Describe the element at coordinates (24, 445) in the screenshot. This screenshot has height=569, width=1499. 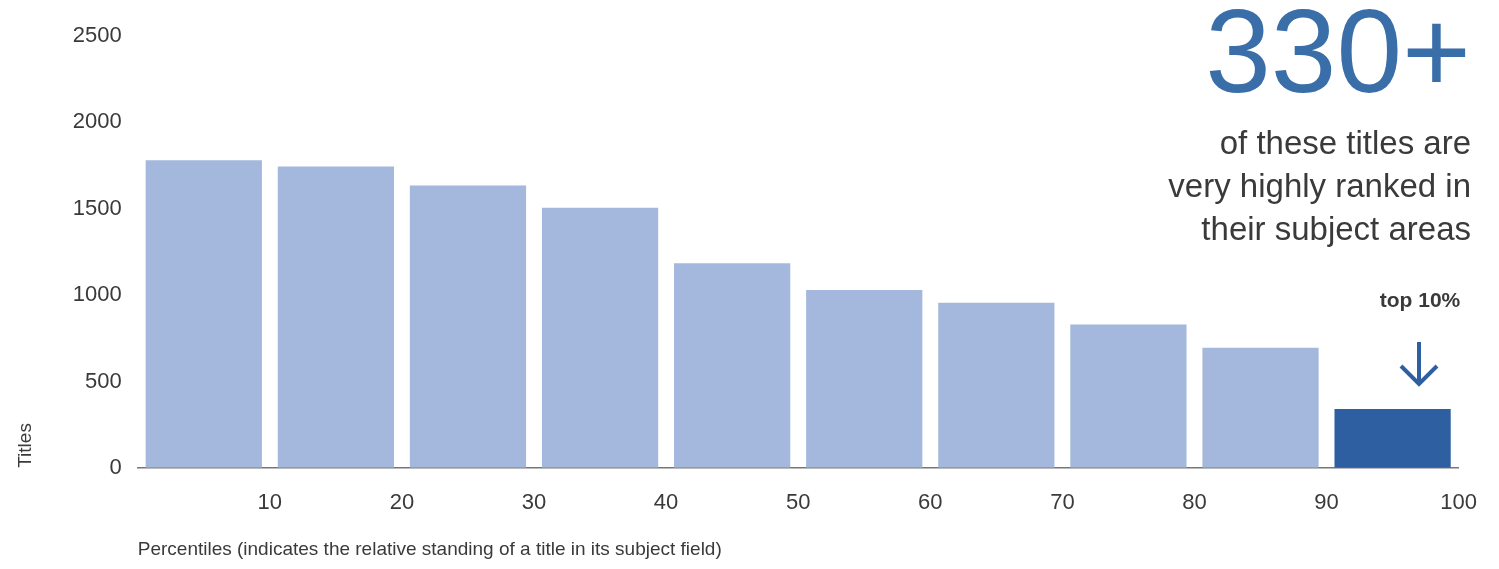
I see `y-axis-title: Titles` at that location.